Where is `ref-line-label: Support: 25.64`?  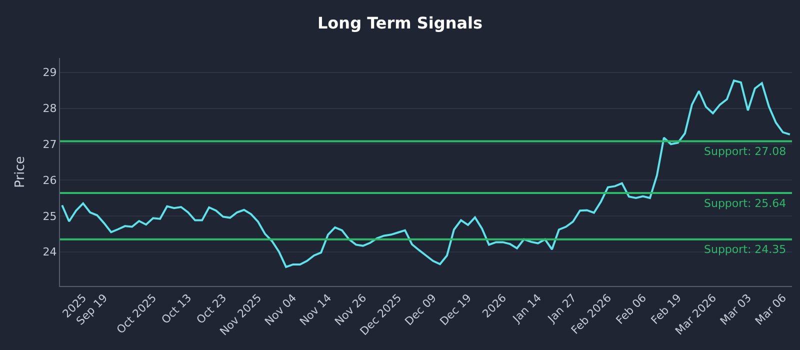
ref-line-label: Support: 25.64 is located at coordinates (745, 203).